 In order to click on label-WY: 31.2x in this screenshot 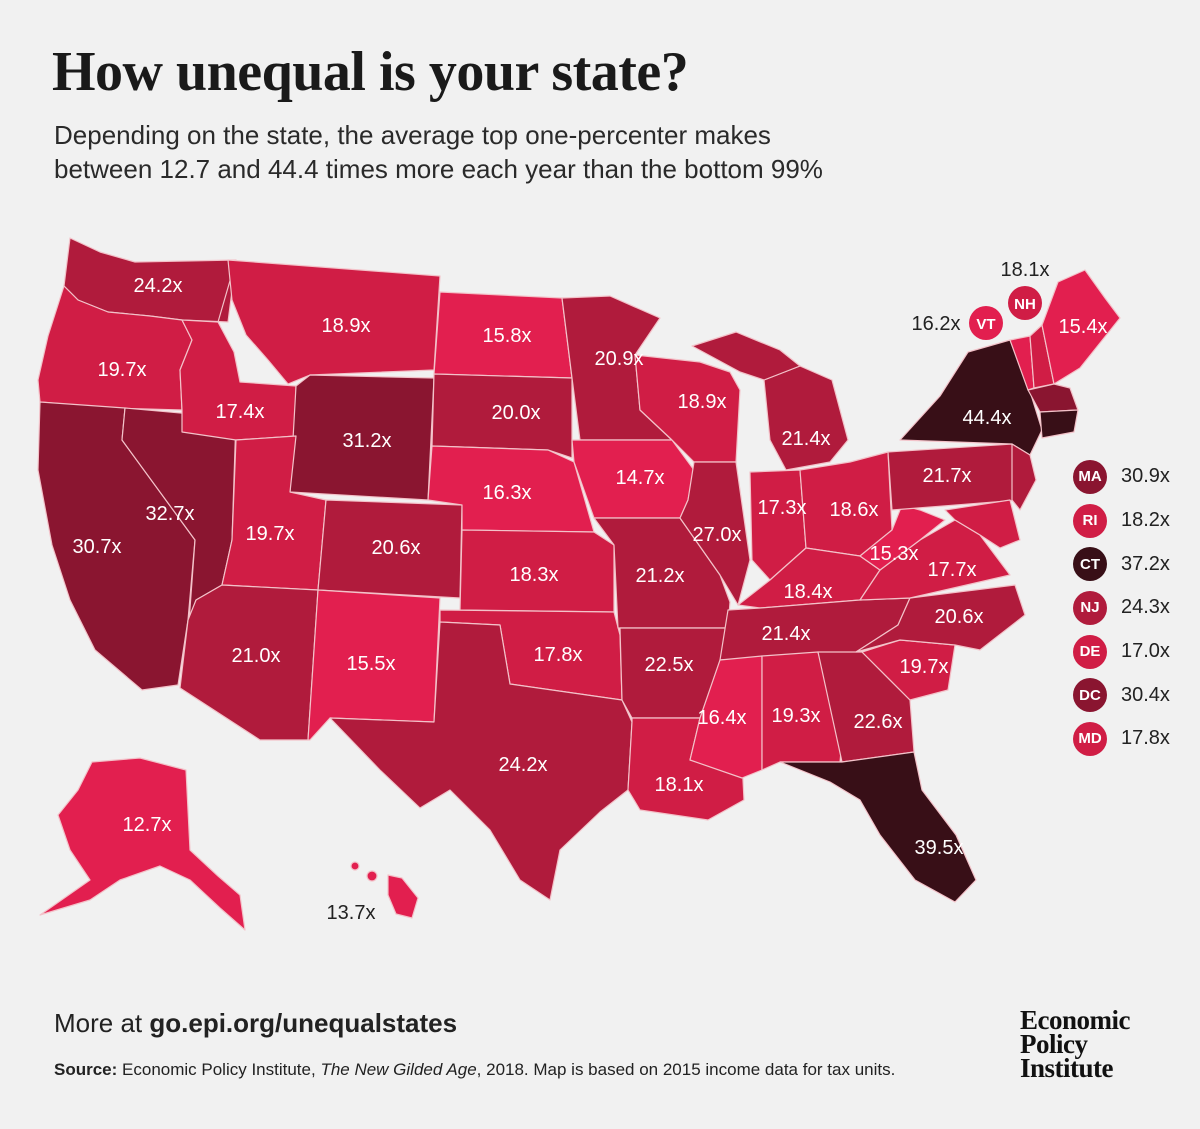, I will do `click(367, 441)`.